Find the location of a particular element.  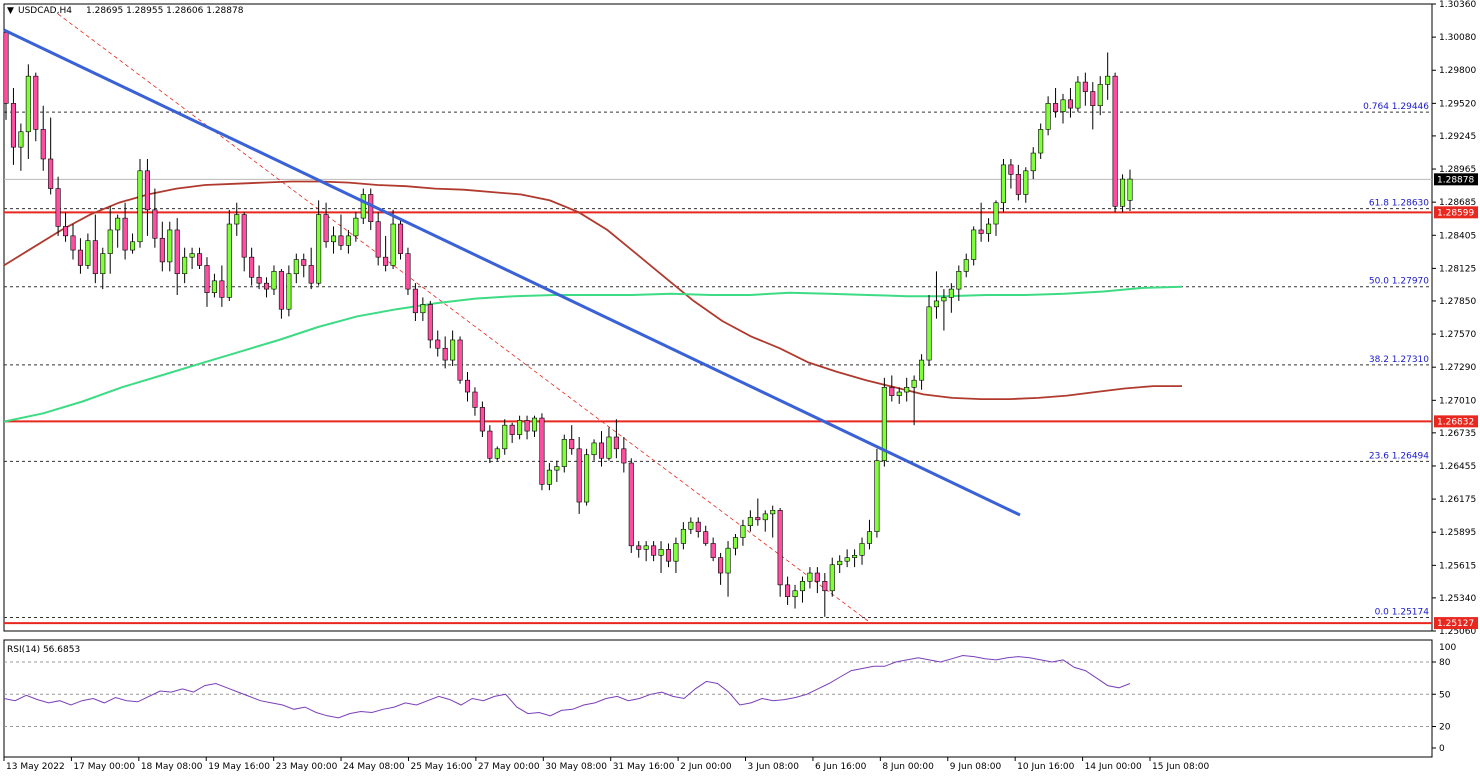

fib-level-label: 23.6 1.26494 is located at coordinates (1399, 456).